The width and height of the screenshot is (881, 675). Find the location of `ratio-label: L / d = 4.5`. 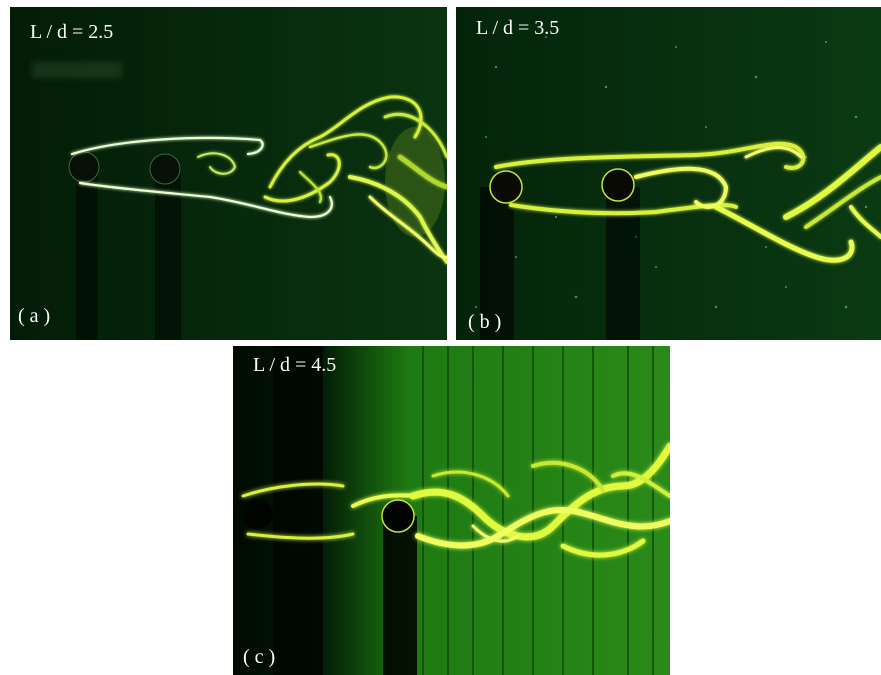

ratio-label: L / d = 4.5 is located at coordinates (295, 365).